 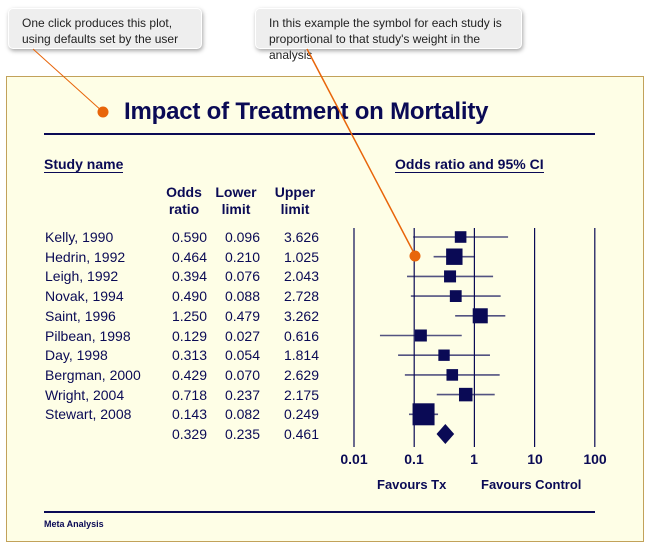 What do you see at coordinates (301, 276) in the screenshot?
I see `upper-limit-value: 2.043` at bounding box center [301, 276].